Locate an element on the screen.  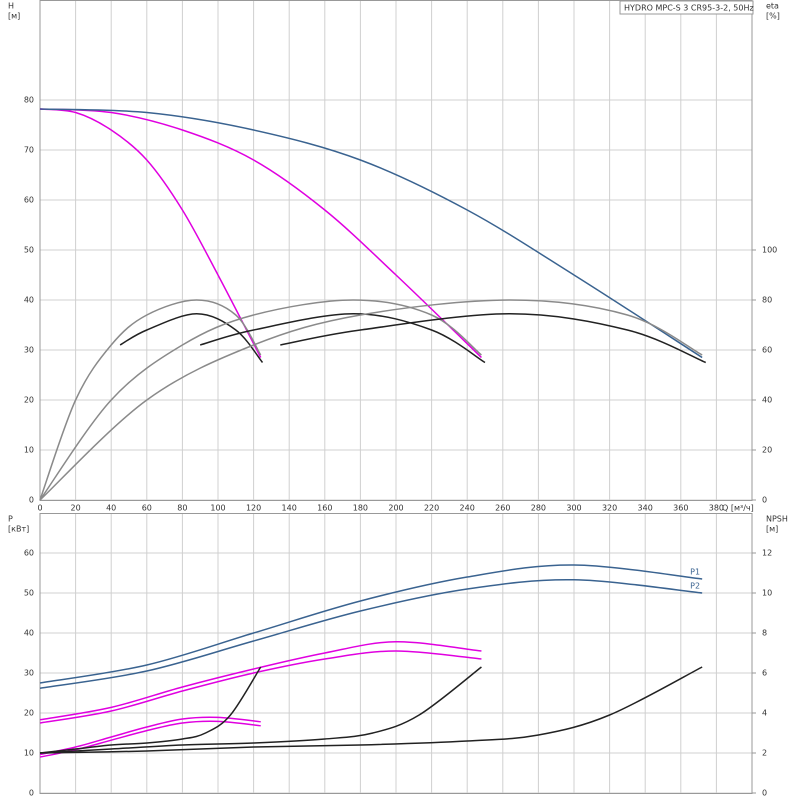
x-tick-label: 380 is located at coordinates (716, 508).